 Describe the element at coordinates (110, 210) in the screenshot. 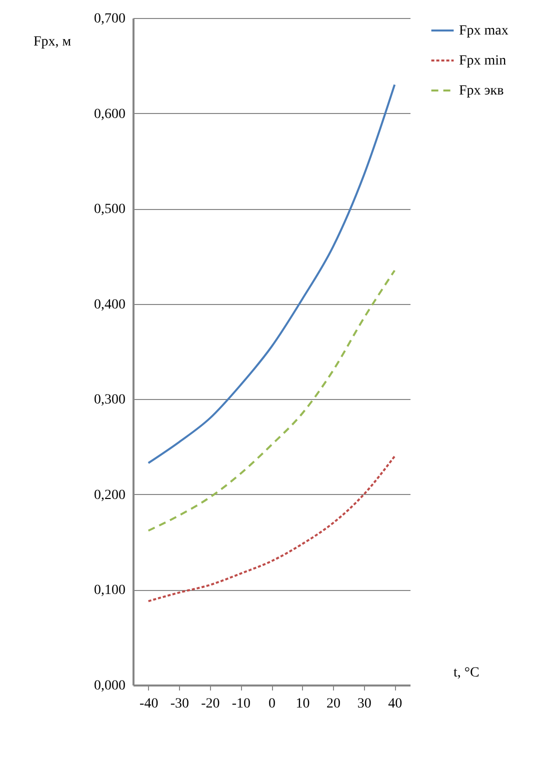

I see `y-tick-label: 0,500` at that location.